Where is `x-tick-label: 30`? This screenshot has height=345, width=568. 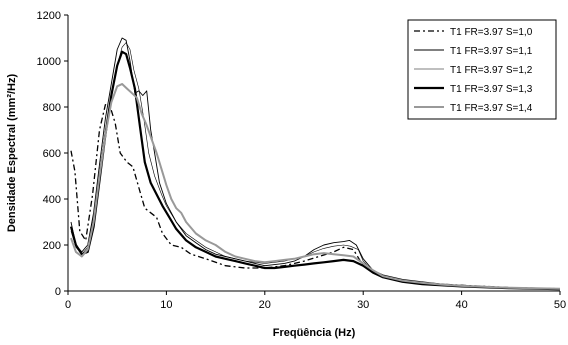
x-tick-label: 30 is located at coordinates (363, 305).